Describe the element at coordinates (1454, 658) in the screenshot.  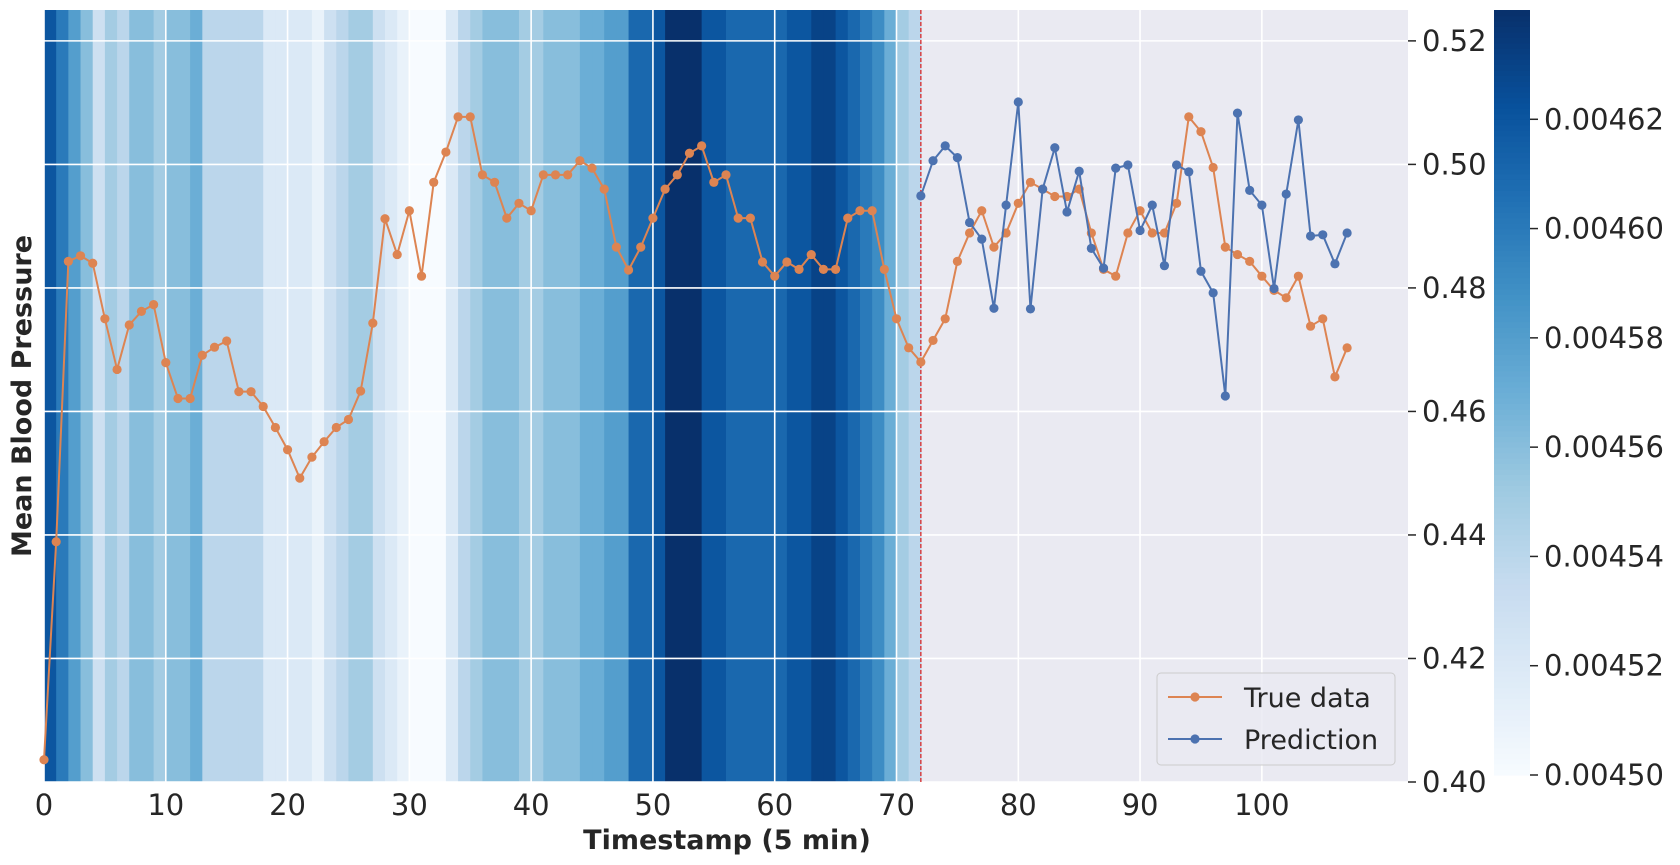
I see `y-tick-label: 0.42` at that location.